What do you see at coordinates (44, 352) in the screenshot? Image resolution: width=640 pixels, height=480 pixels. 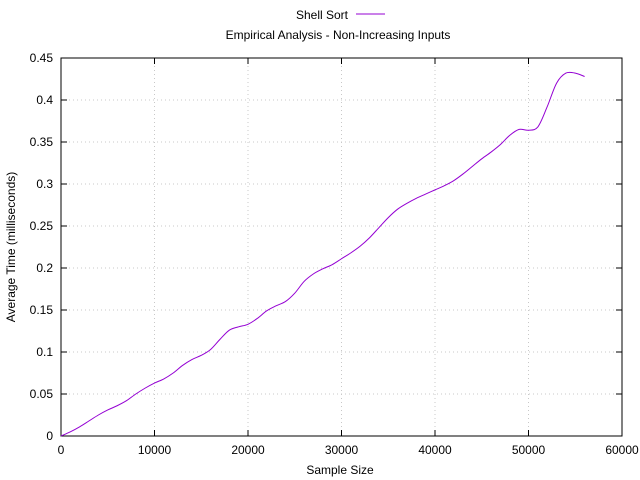 I see `y-tick-label: 0.1` at bounding box center [44, 352].